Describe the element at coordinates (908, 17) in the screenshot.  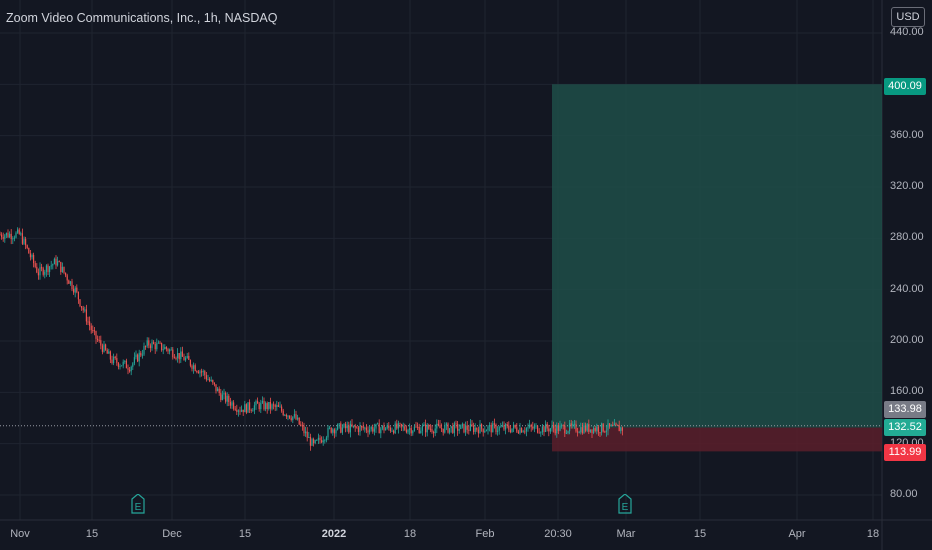
I see `currency-selector: USD` at that location.